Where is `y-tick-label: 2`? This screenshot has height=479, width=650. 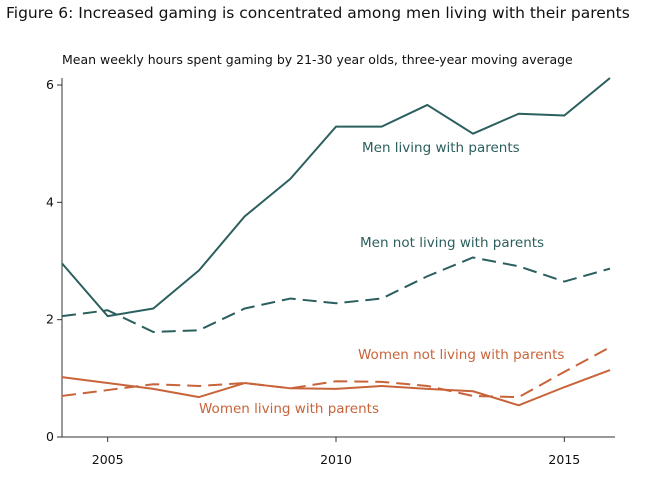 y-tick-label: 2 is located at coordinates (50, 319).